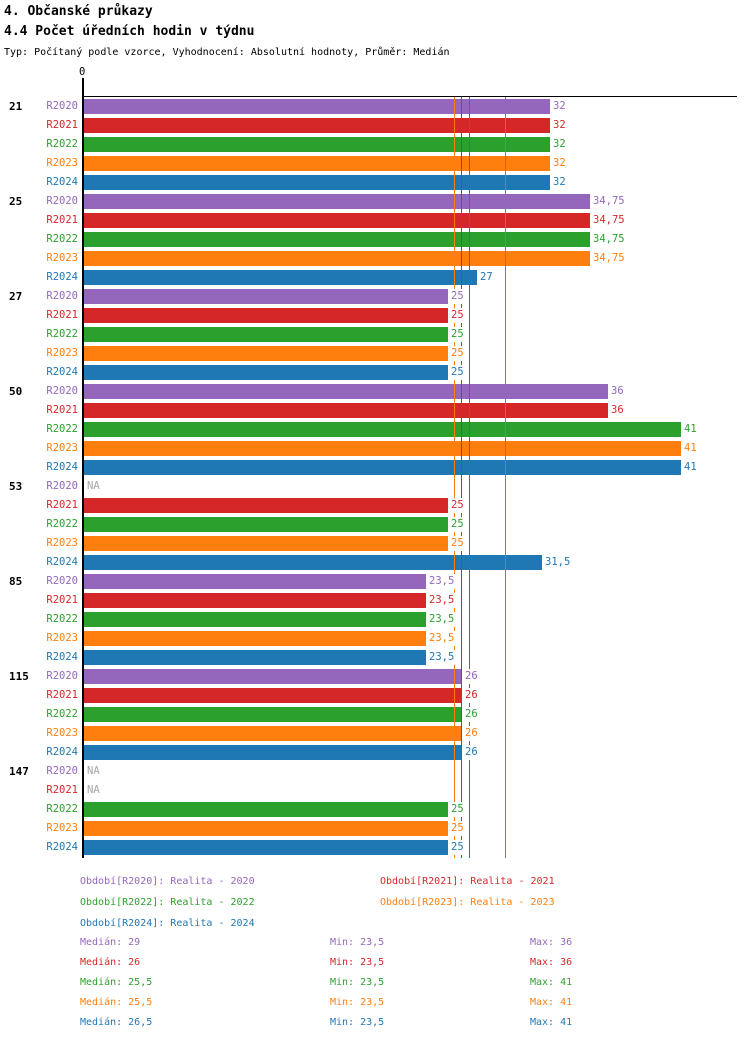 The height and width of the screenshot is (1040, 750). Describe the element at coordinates (167, 923) in the screenshot. I see `legend-item-R2024: Období[R2024]: Realita - 2024` at that location.